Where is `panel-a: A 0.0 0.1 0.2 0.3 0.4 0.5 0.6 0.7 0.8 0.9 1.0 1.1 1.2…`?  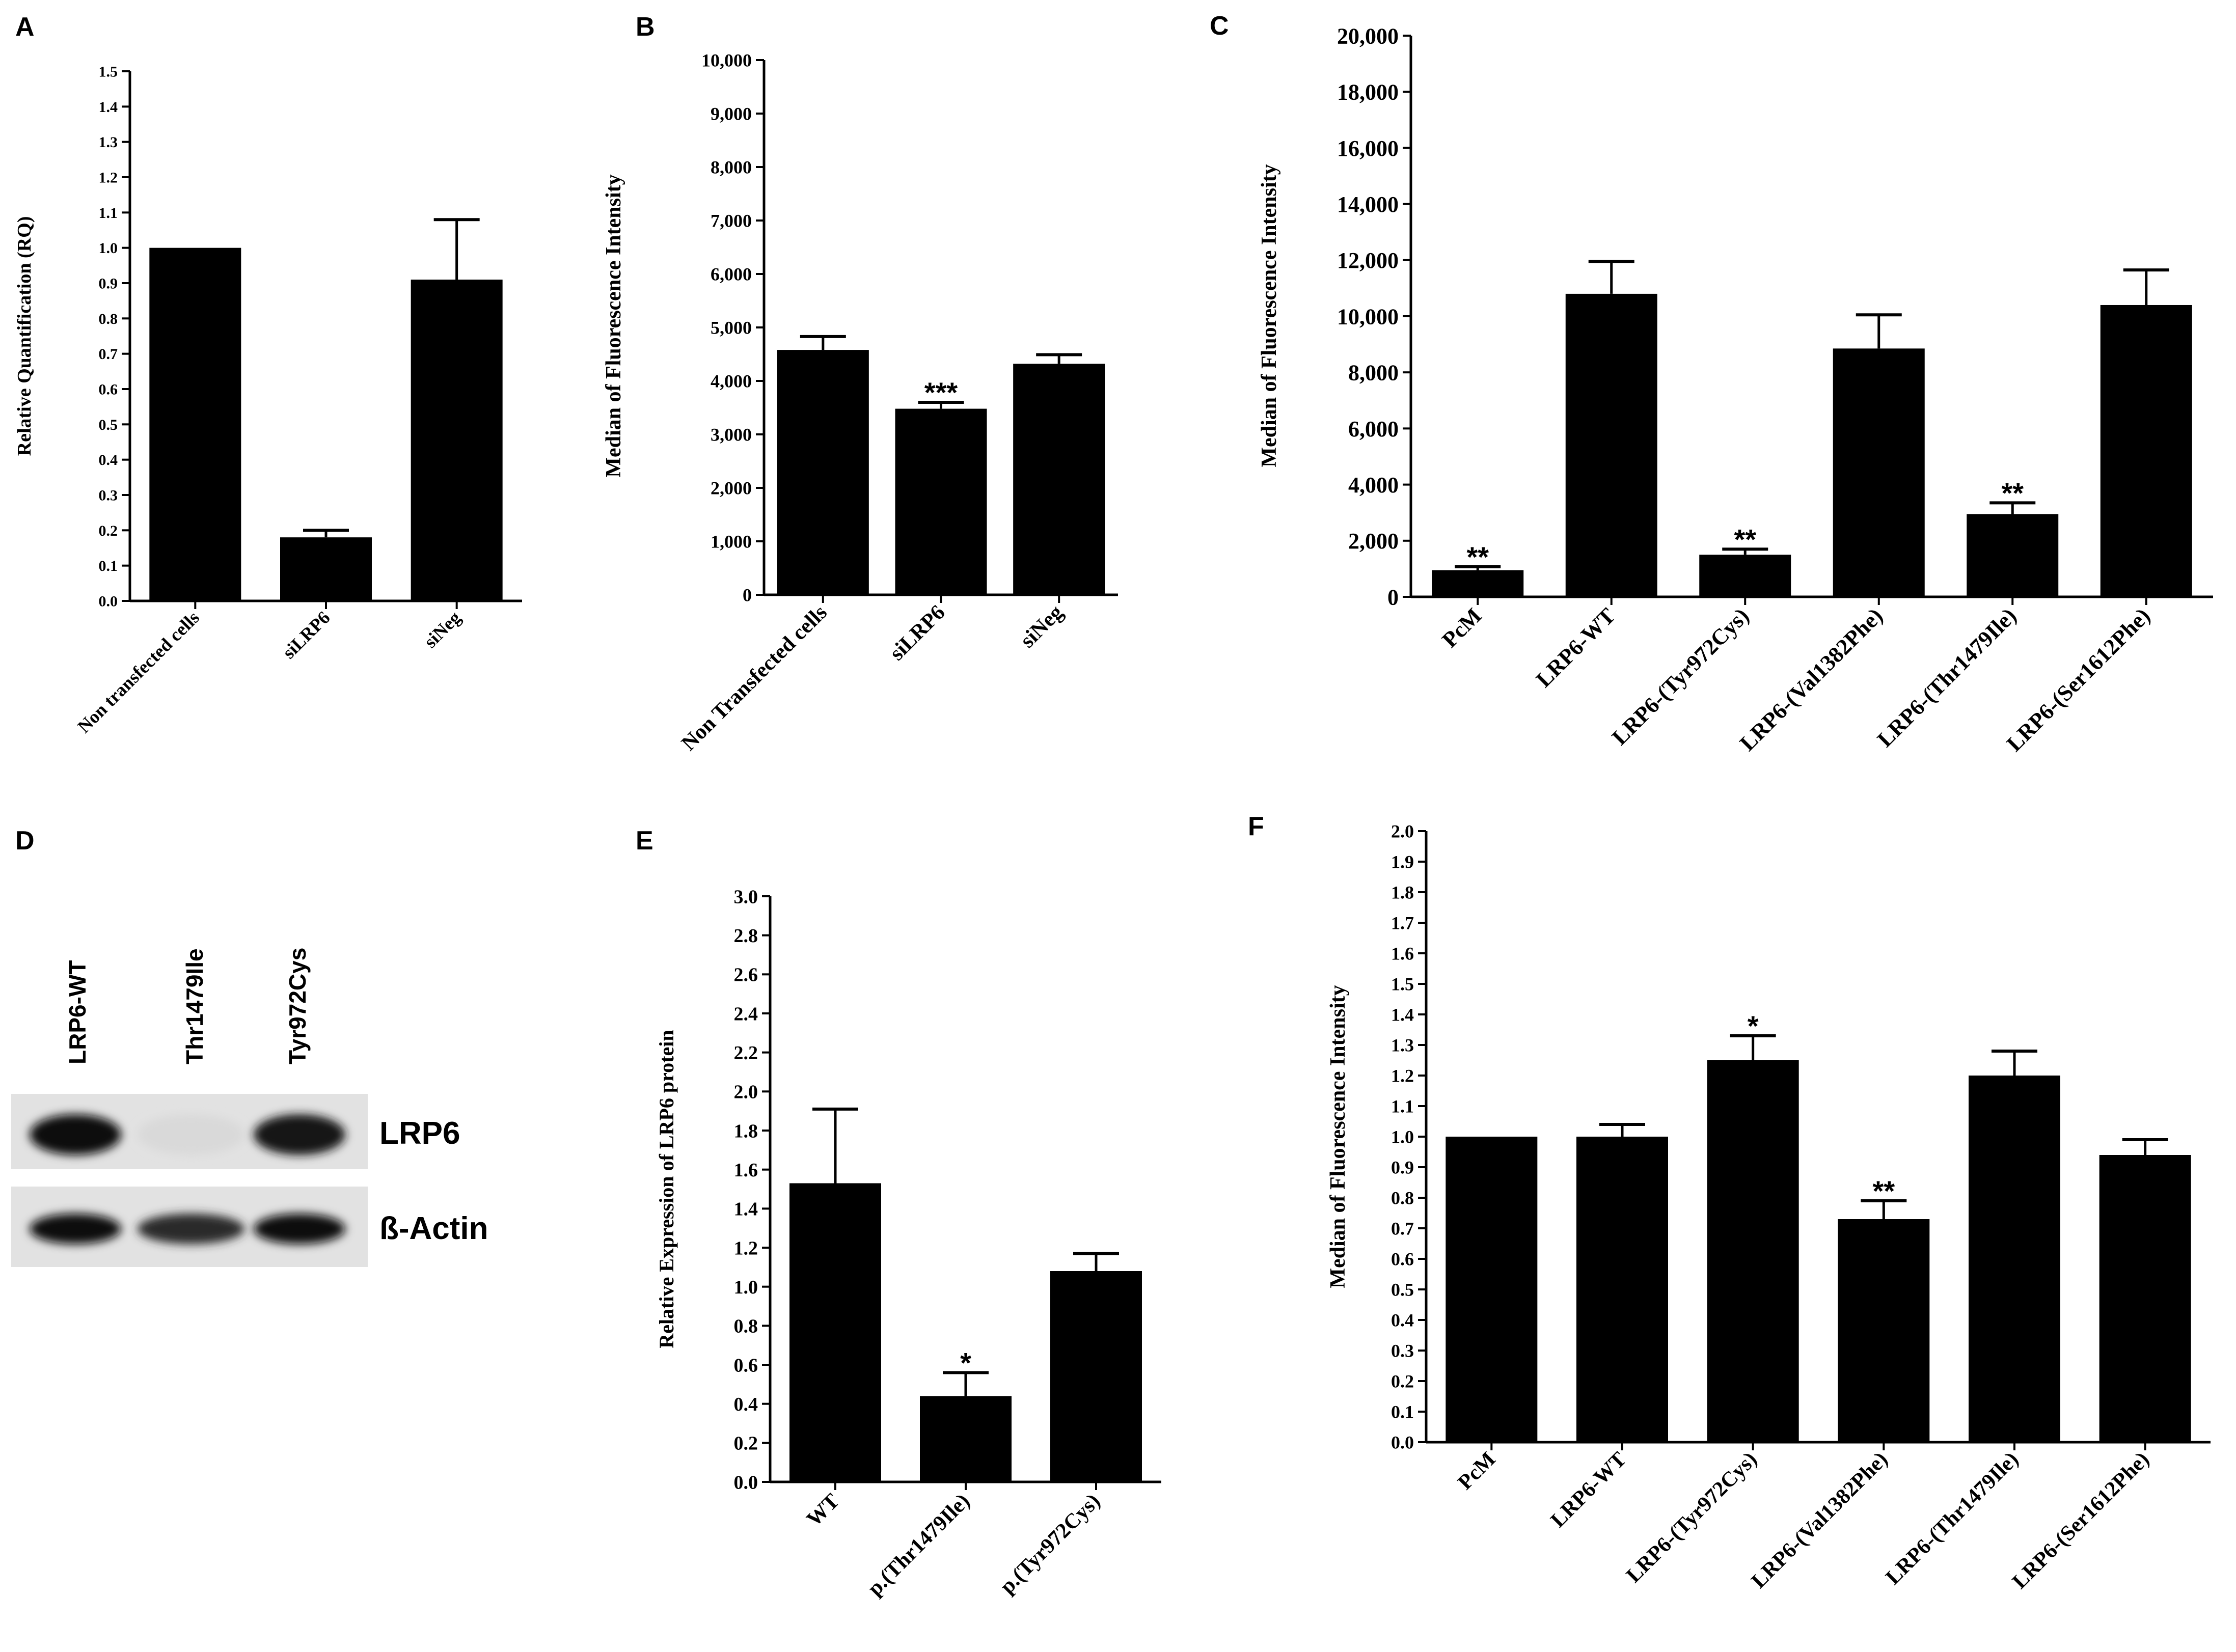
panel-a: A 0.0 0.1 0.2 0.3 0.4 0.5 0.6 0.7 0.8 0.9 1.0 1.1 1.2… is located at coordinates (268, 374).